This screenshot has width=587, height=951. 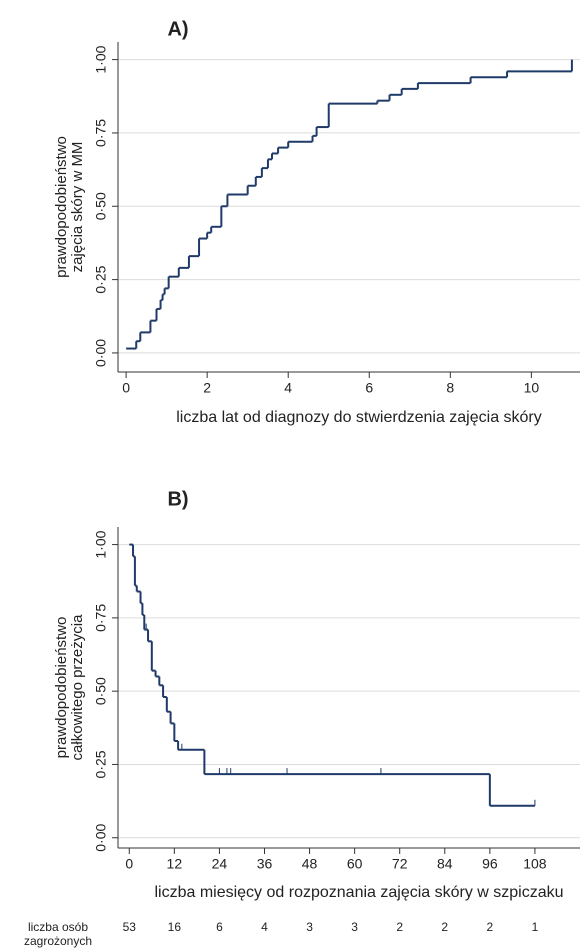 I want to click on at-risk-label: zagrożonych, so click(x=58, y=941).